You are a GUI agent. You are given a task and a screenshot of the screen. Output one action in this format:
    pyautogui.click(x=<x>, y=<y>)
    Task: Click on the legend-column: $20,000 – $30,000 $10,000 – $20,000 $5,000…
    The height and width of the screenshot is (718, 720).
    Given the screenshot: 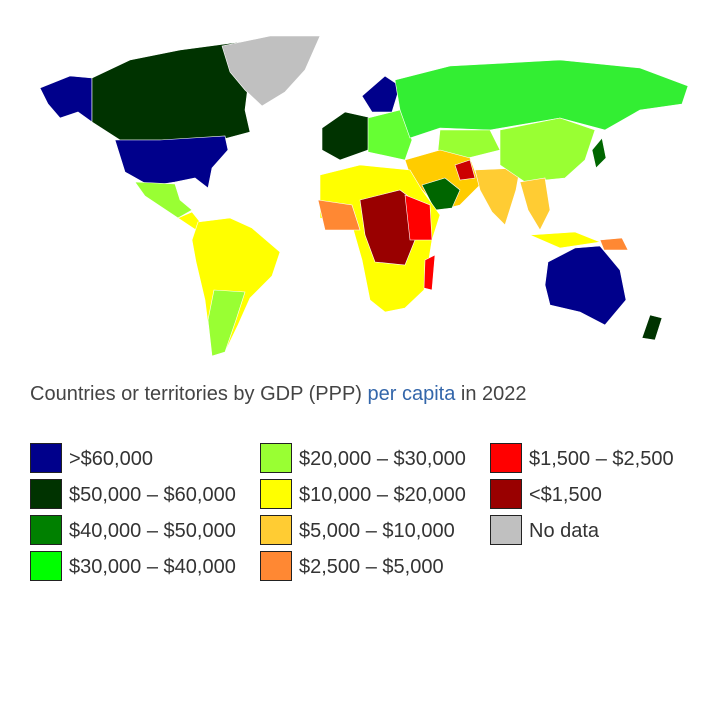 What is the action you would take?
    pyautogui.click(x=373, y=513)
    